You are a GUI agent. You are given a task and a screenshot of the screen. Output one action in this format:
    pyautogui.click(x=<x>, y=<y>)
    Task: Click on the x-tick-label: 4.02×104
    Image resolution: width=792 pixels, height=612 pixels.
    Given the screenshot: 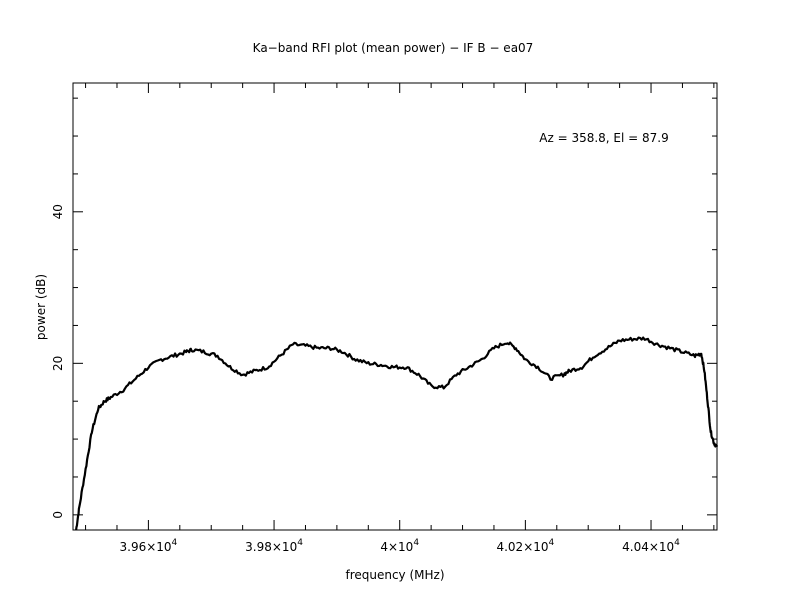 What is the action you would take?
    pyautogui.click(x=525, y=546)
    